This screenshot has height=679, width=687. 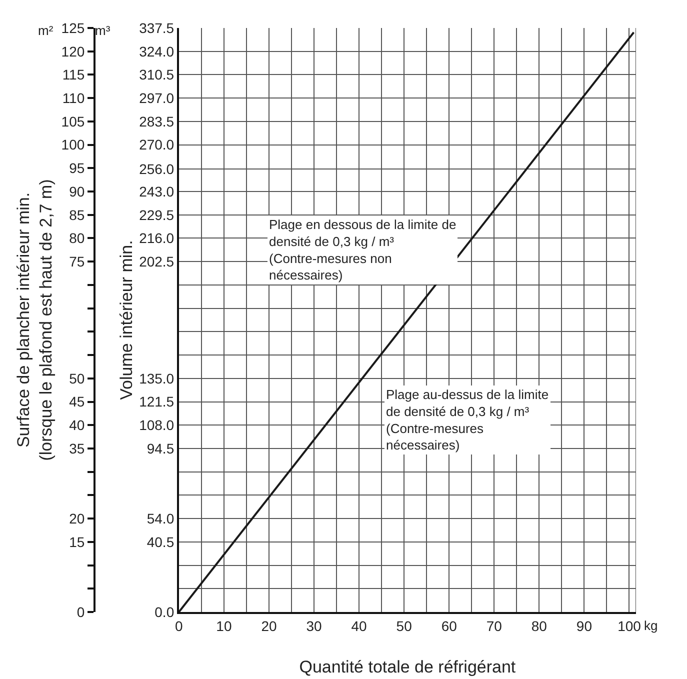 What do you see at coordinates (179, 626) in the screenshot?
I see `x-tick-label: 0` at bounding box center [179, 626].